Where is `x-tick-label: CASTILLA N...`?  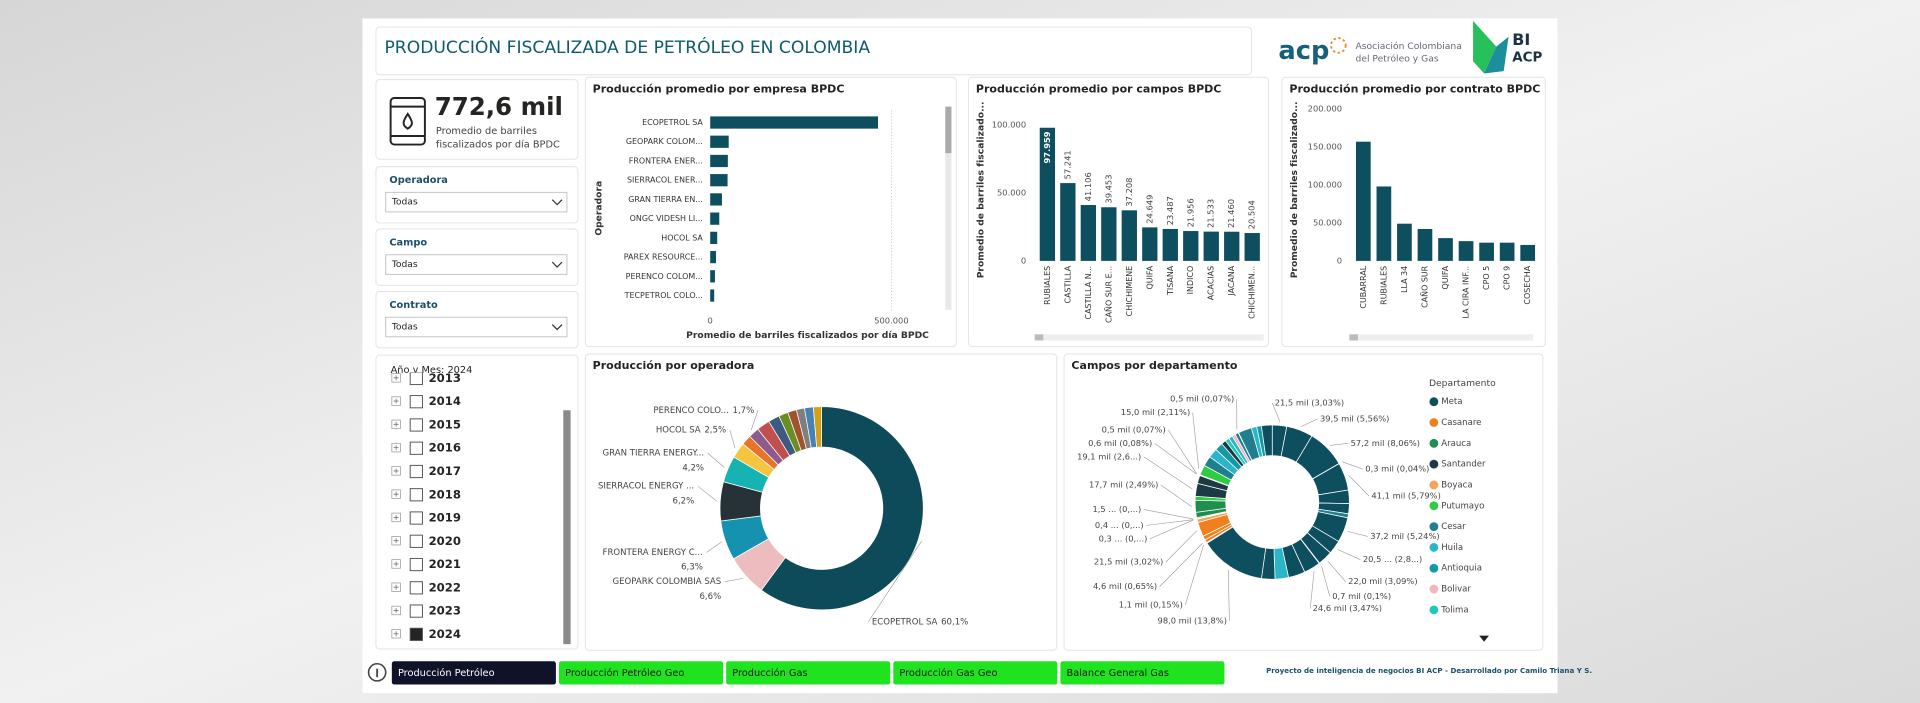
x-tick-label: CASTILLA N... is located at coordinates (1088, 293).